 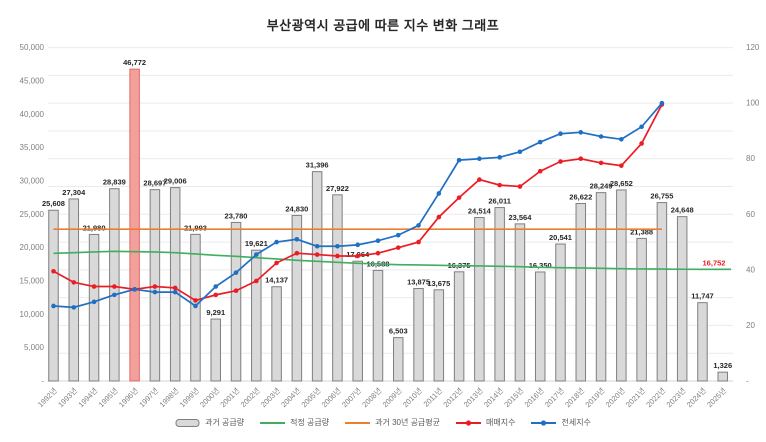 I want to click on bar-2010년, so click(x=418, y=334).